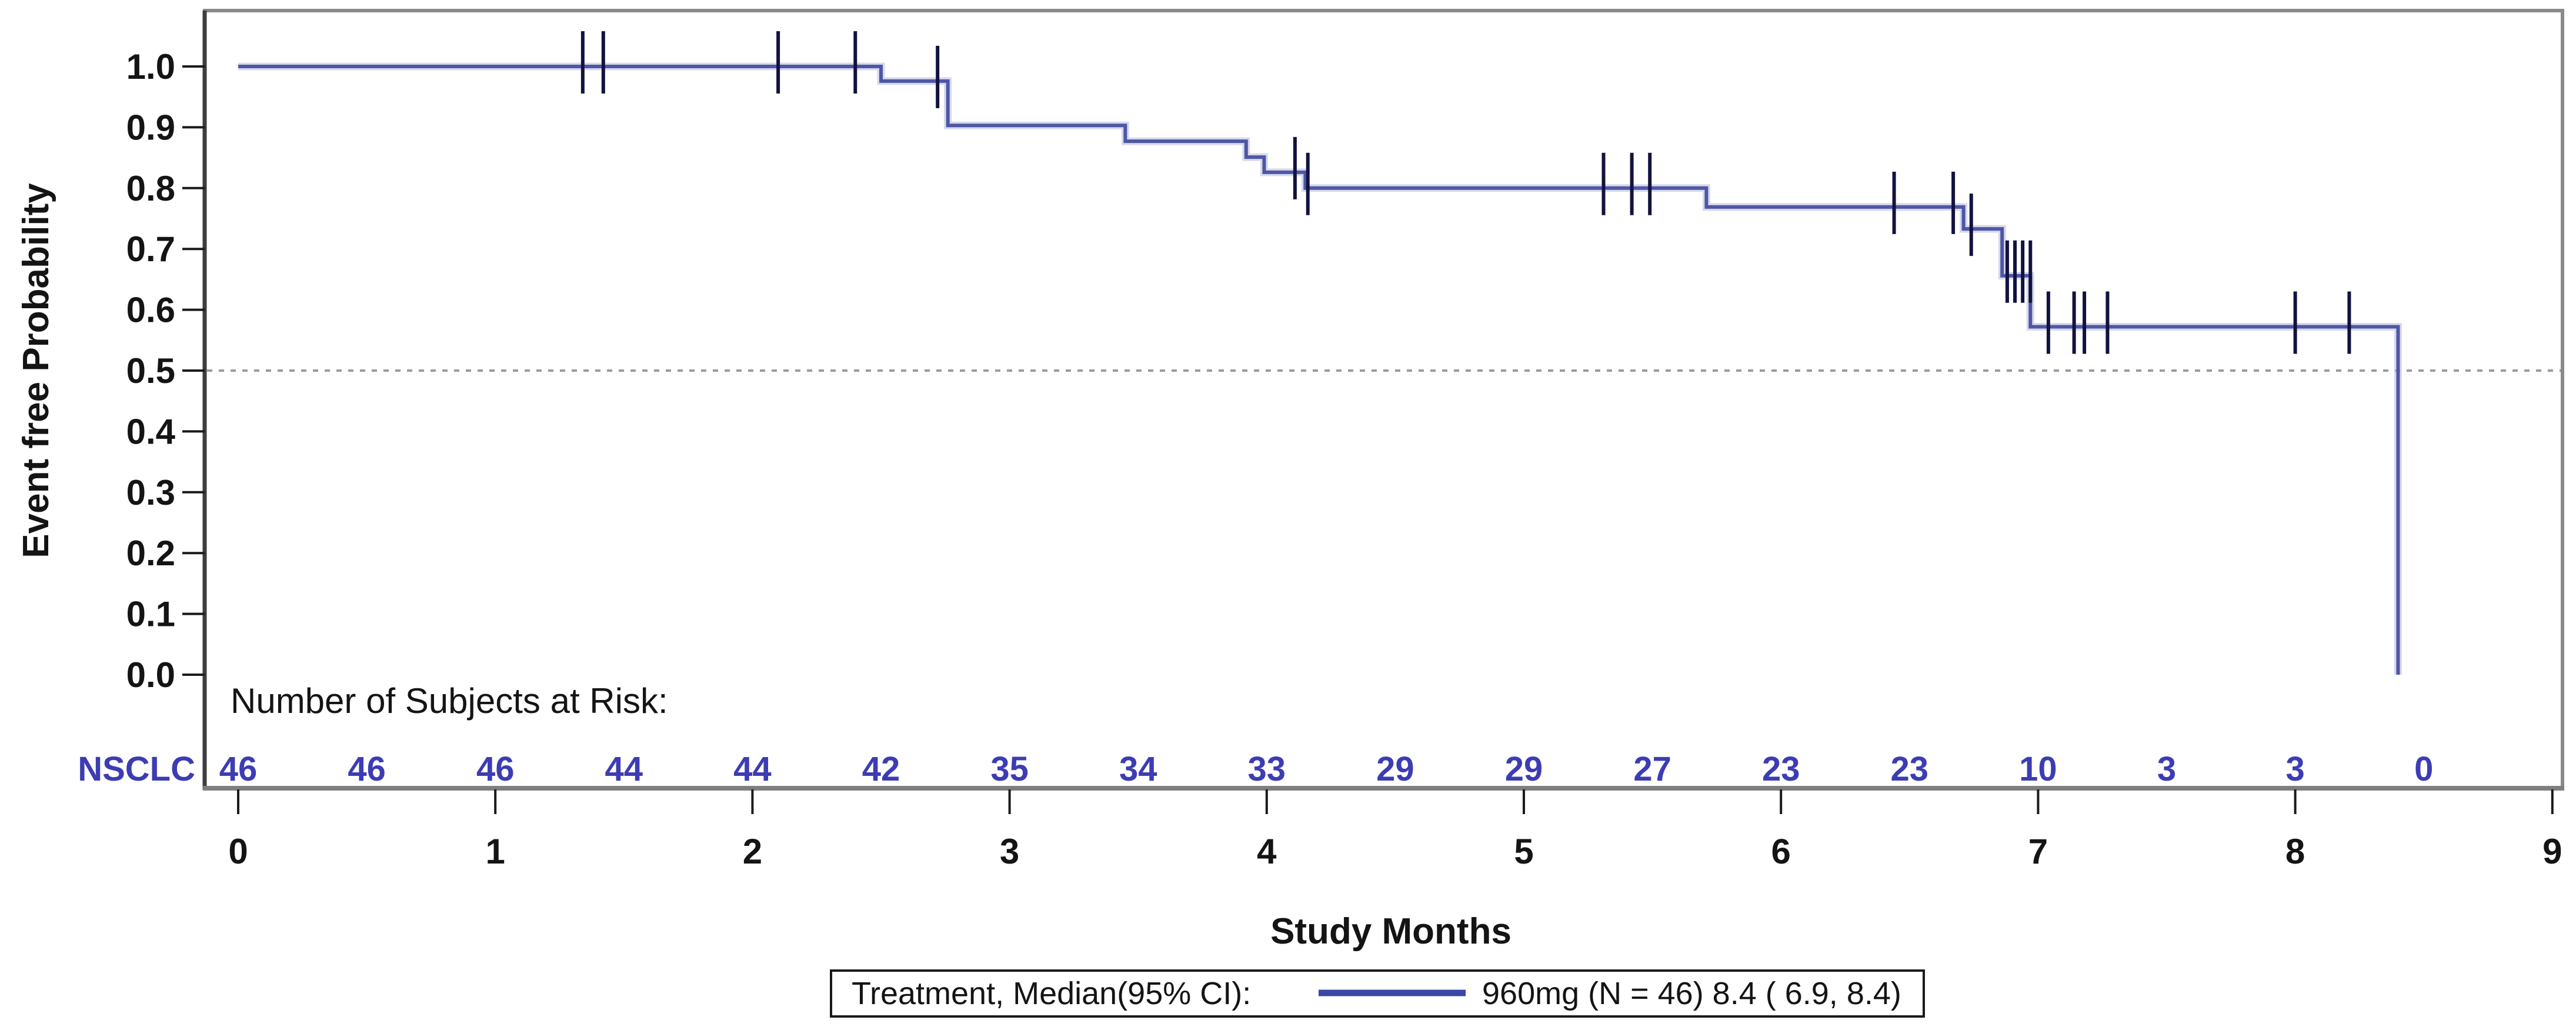 This screenshot has height=1030, width=2576. I want to click on risk-count: 42, so click(881, 769).